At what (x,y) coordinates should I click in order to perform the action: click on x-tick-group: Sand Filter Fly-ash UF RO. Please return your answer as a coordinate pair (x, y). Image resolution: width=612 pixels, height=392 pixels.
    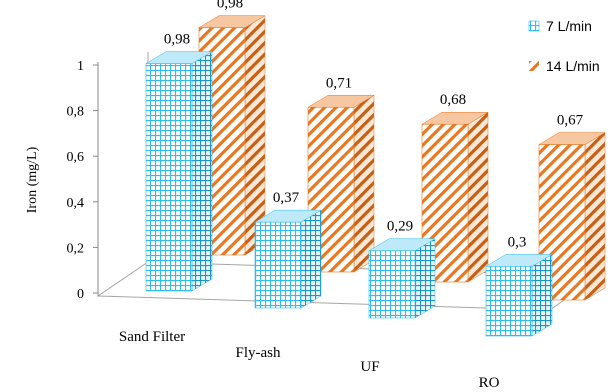
    Looking at the image, I should click on (309, 360).